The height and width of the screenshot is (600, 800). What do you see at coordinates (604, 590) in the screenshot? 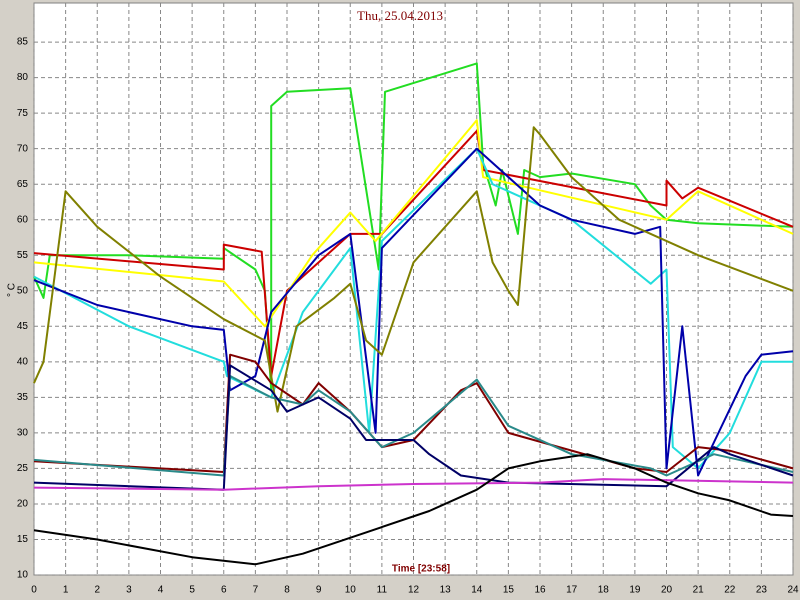
I see `x-tick-label: 18` at bounding box center [604, 590].